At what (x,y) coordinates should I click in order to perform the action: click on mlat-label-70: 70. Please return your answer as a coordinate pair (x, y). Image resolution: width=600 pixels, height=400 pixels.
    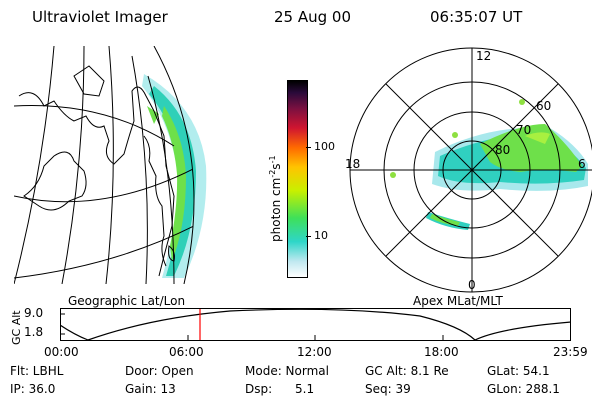
    Looking at the image, I should click on (523, 130).